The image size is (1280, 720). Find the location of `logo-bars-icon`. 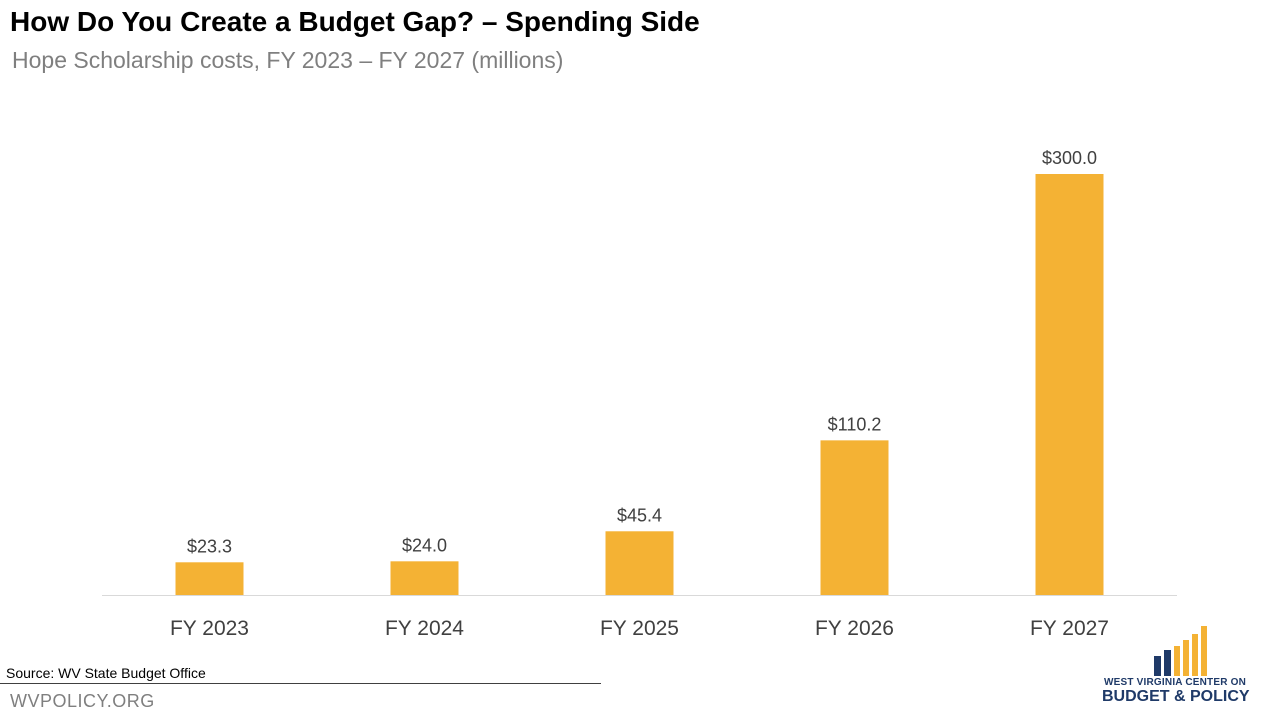

logo-bars-icon is located at coordinates (1180, 651).